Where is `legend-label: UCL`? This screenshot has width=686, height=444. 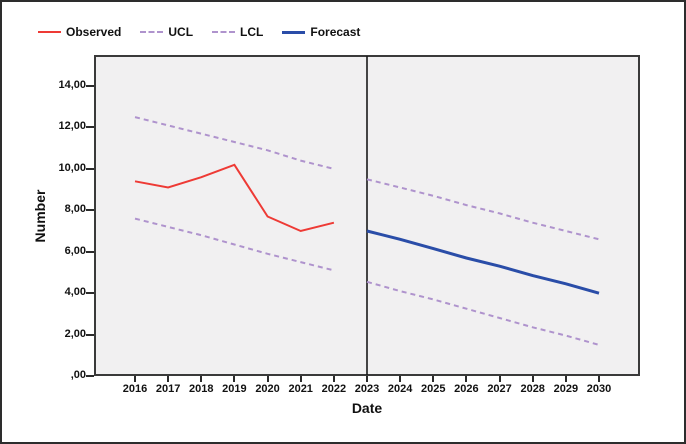
legend-label: UCL is located at coordinates (181, 32).